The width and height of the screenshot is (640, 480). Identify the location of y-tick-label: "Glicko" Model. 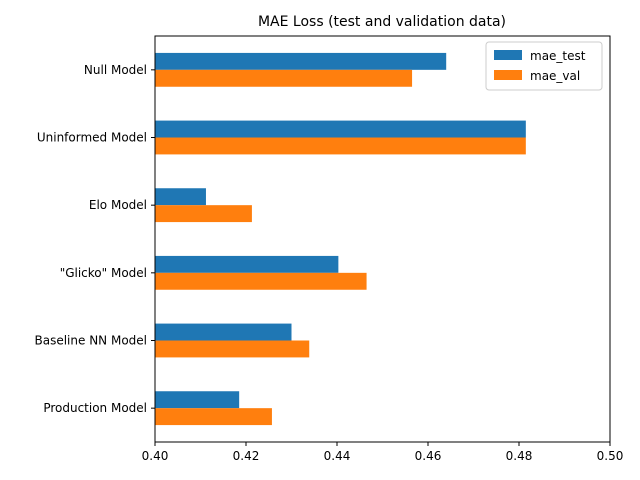
(103, 273).